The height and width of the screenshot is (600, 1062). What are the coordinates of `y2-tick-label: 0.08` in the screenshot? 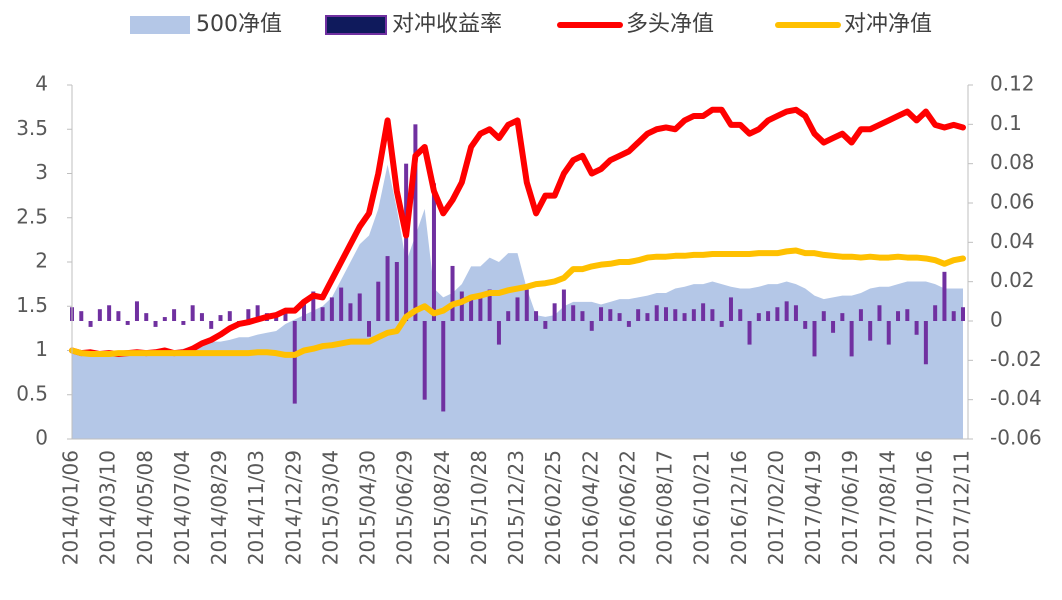 It's located at (1012, 162).